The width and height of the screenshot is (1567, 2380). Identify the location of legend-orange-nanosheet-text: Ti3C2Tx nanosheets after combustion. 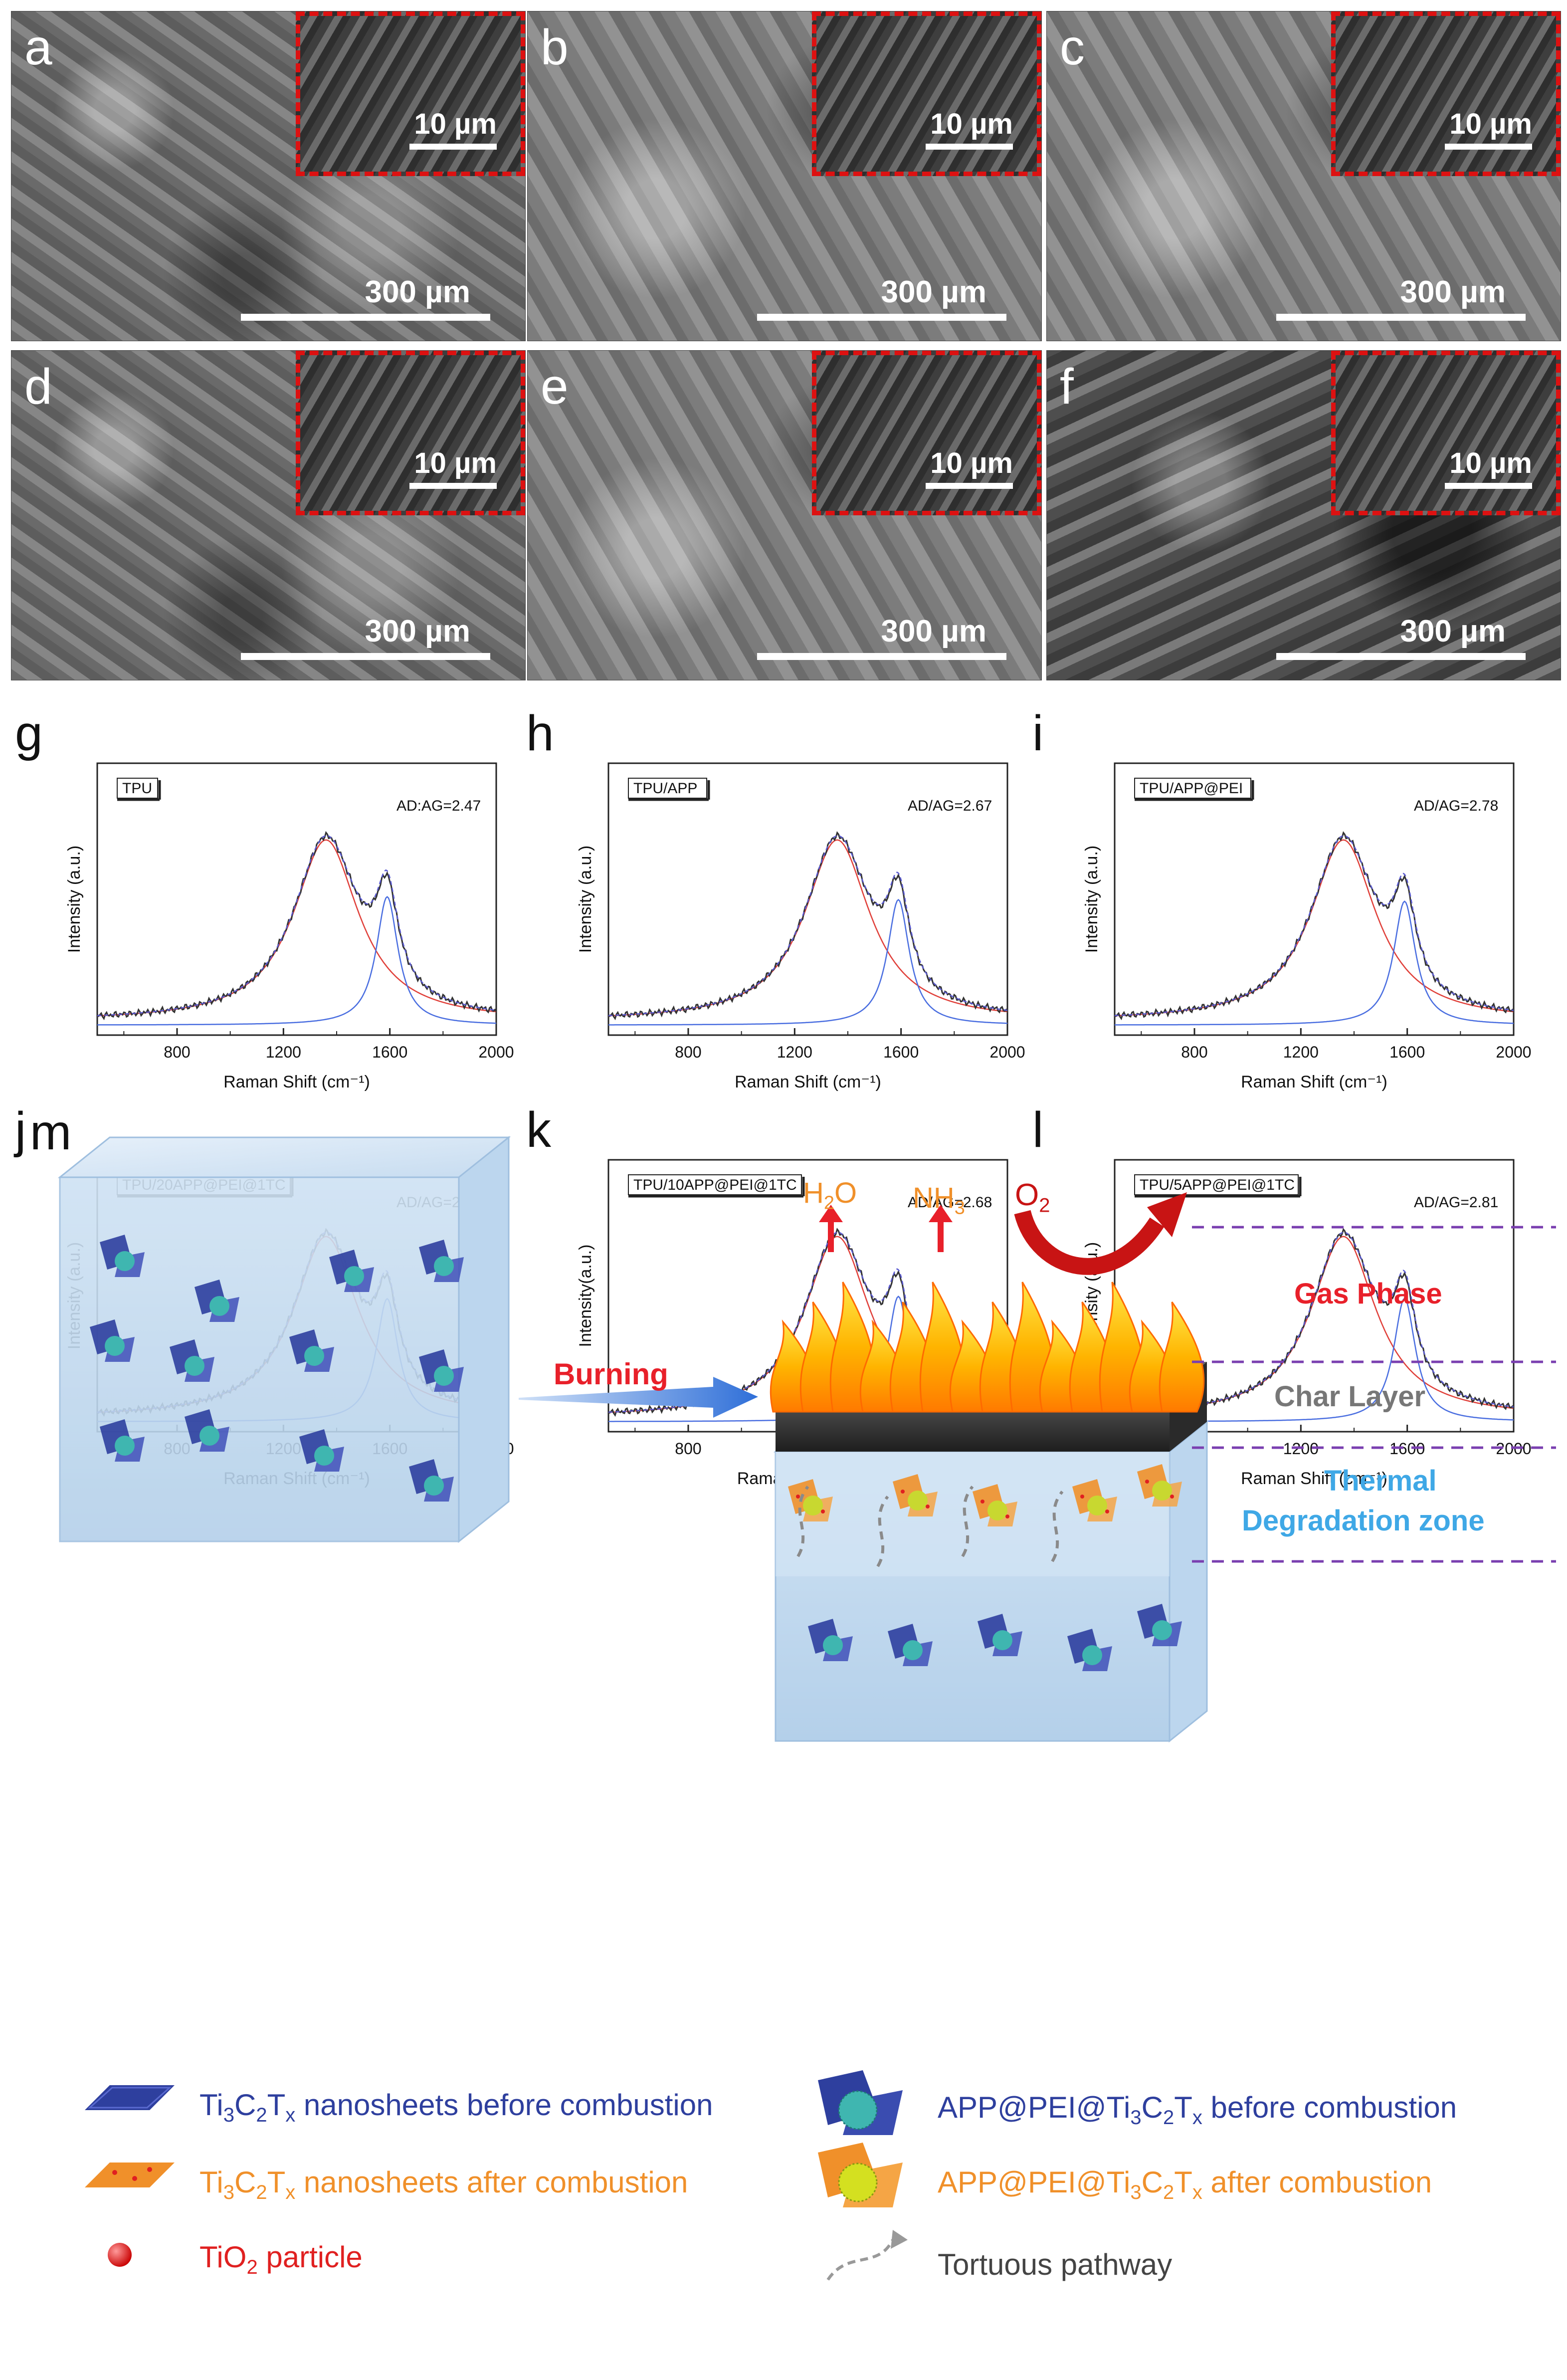
(444, 2184).